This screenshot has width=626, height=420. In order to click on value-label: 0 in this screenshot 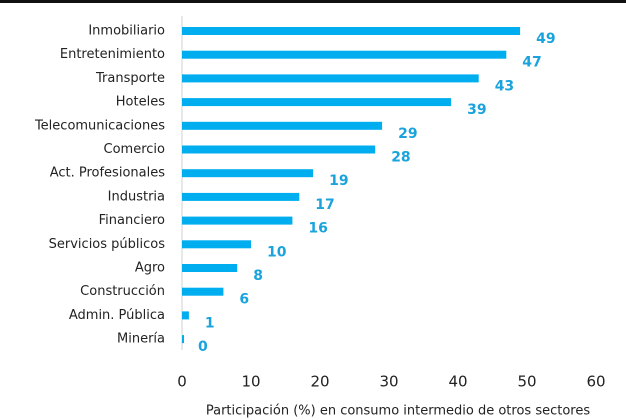, I will do `click(203, 347)`.